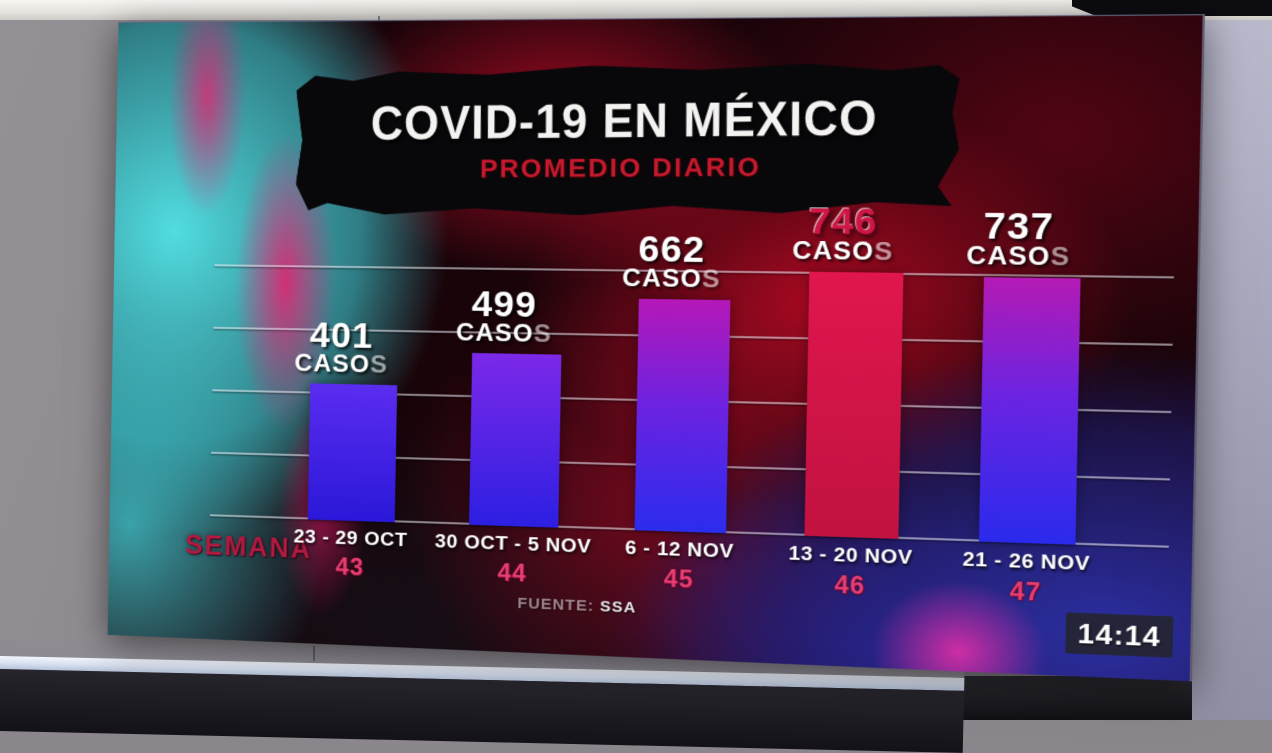 This screenshot has height=753, width=1272. Describe the element at coordinates (1019, 226) in the screenshot. I see `bar-value: 737` at that location.